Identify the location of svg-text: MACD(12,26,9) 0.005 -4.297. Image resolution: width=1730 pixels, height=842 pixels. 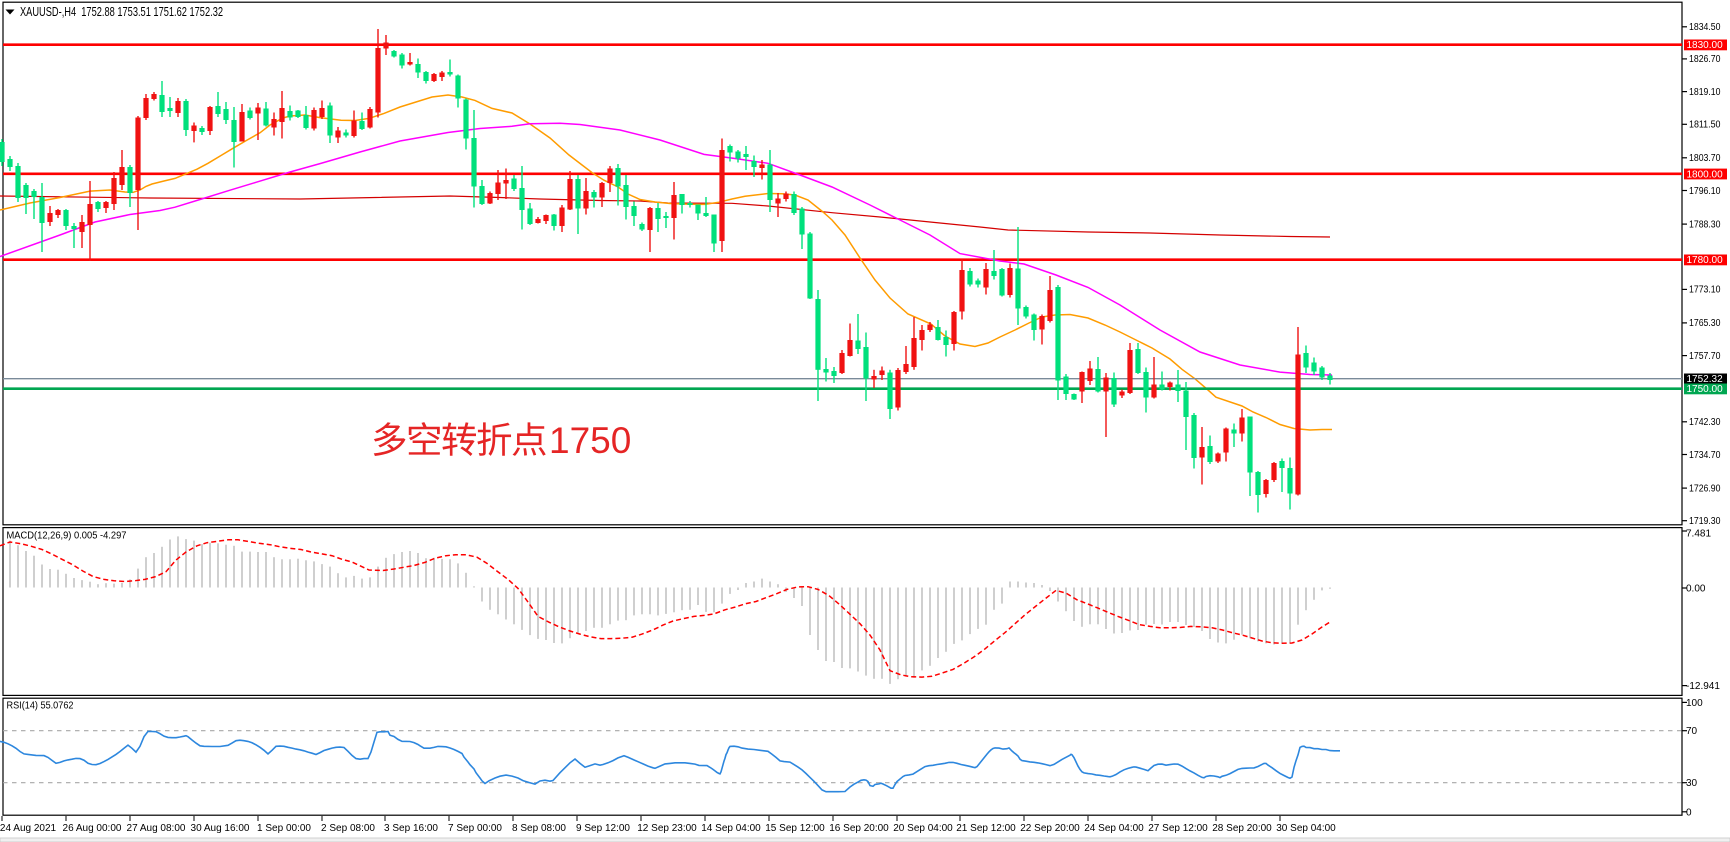
(67, 536).